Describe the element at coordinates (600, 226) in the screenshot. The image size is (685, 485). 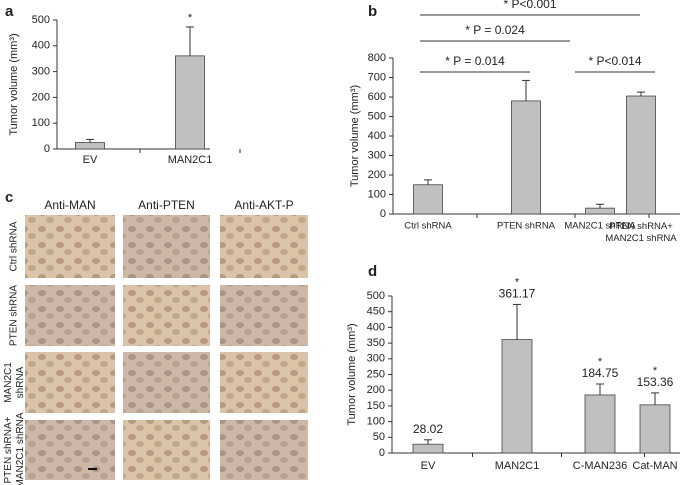
I see `x-tick-label: MAN2C1 shRNA` at that location.